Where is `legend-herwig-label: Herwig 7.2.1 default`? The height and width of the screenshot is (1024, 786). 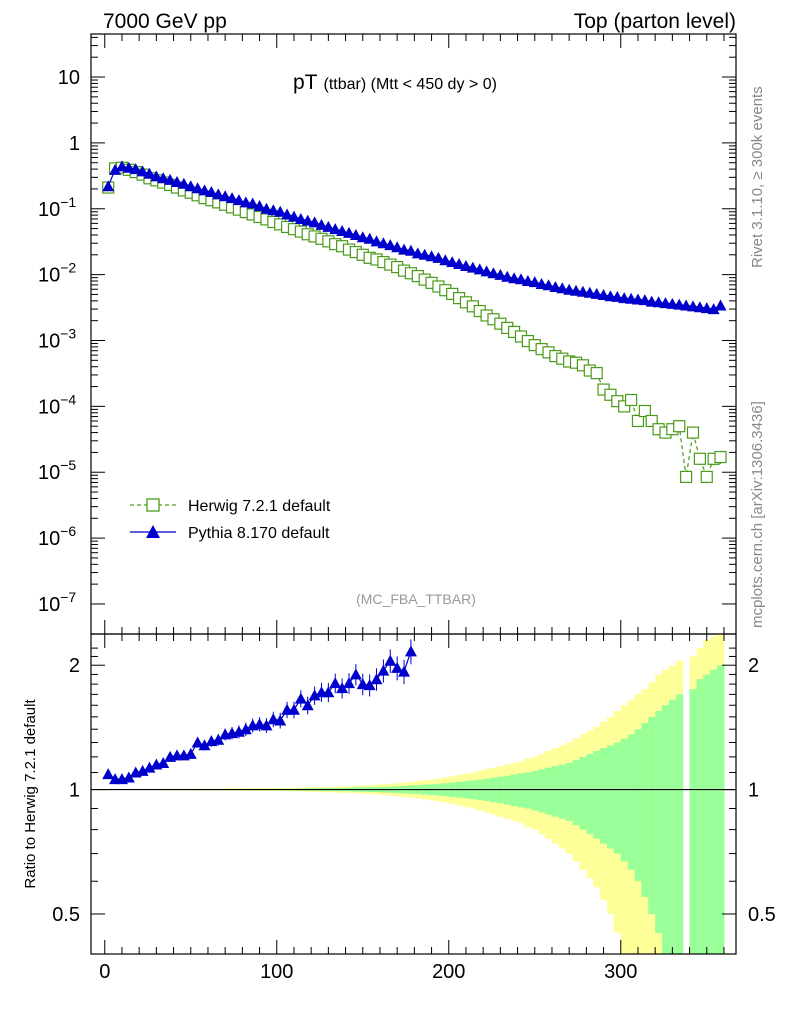
legend-herwig-label: Herwig 7.2.1 default is located at coordinates (259, 506).